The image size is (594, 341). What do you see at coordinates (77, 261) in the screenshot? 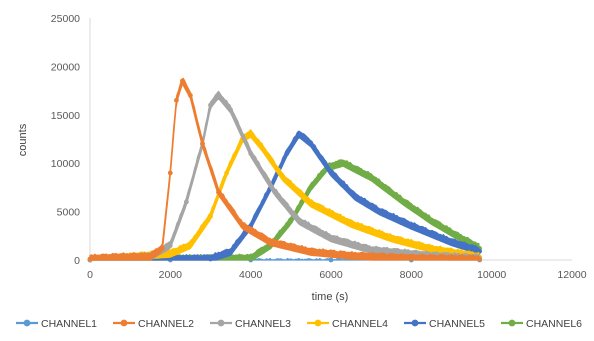
I see `y-tick-label: 0` at bounding box center [77, 261].